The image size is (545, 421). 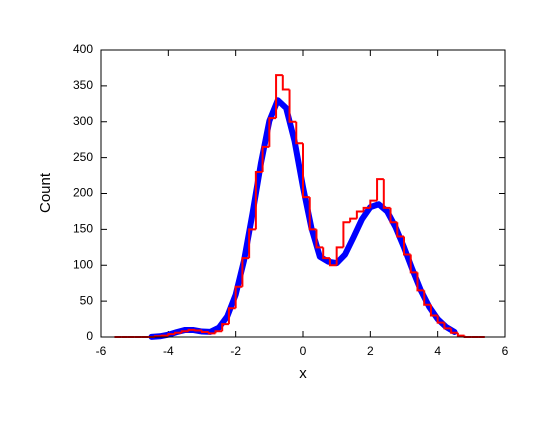 I want to click on y-tick-label: 100, so click(x=83, y=264).